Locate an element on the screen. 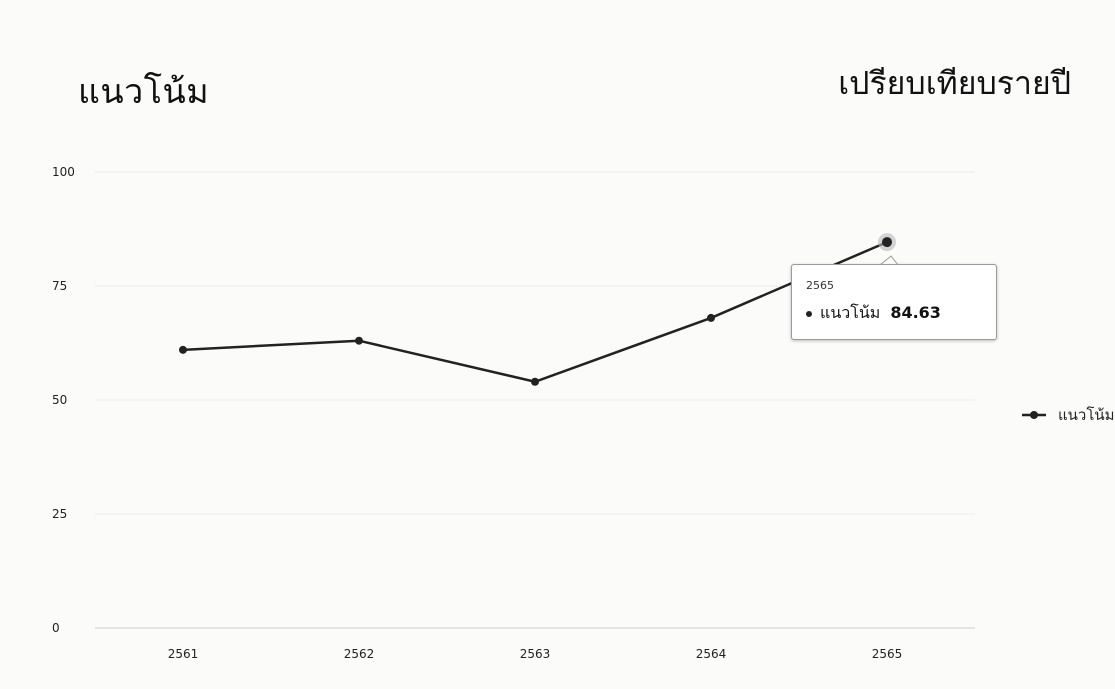 The height and width of the screenshot is (689, 1115). legend-marker is located at coordinates (1034, 415).